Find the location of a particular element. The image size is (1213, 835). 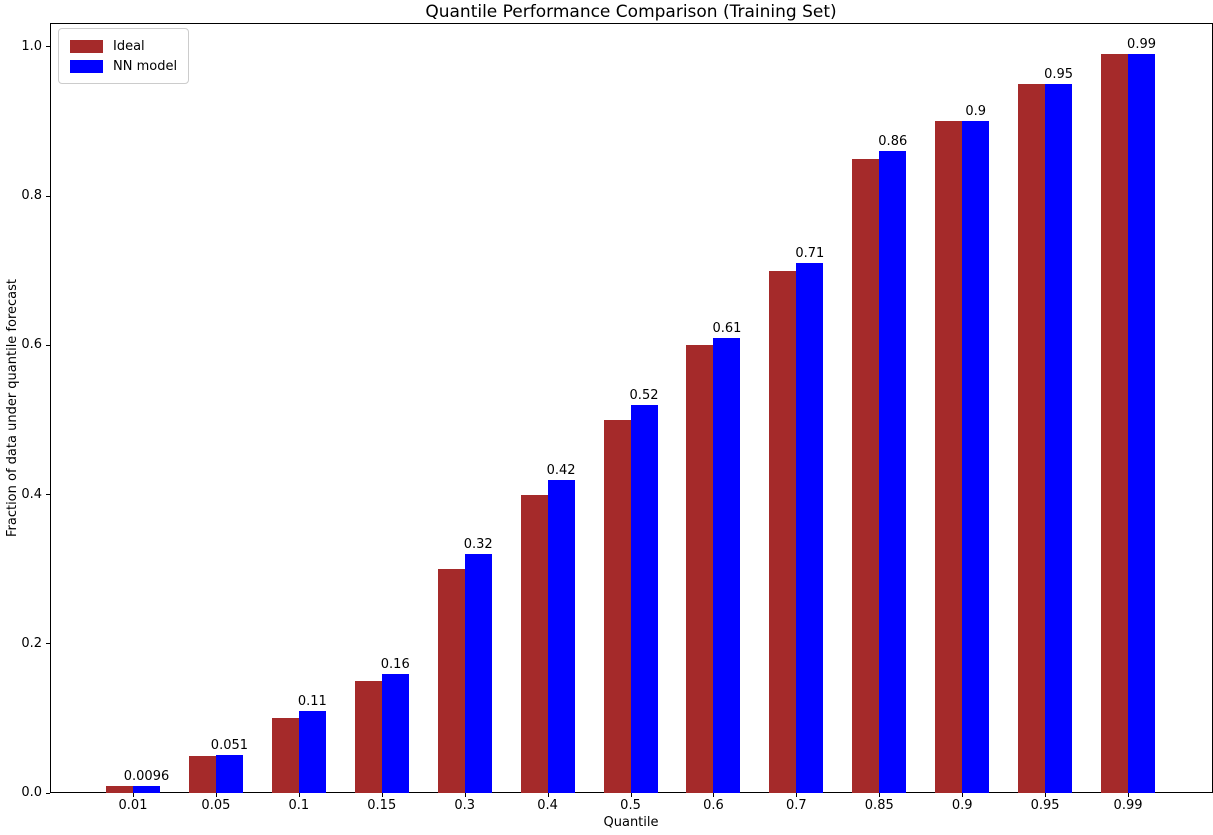

y-tick-label: 0.4 is located at coordinates (31, 494).